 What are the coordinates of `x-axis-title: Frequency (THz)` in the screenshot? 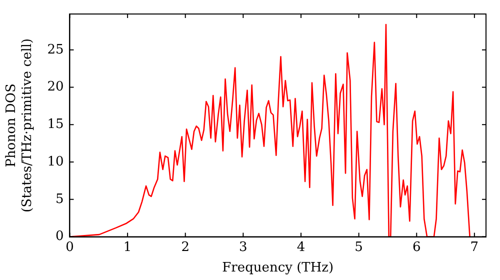 It's located at (278, 268).